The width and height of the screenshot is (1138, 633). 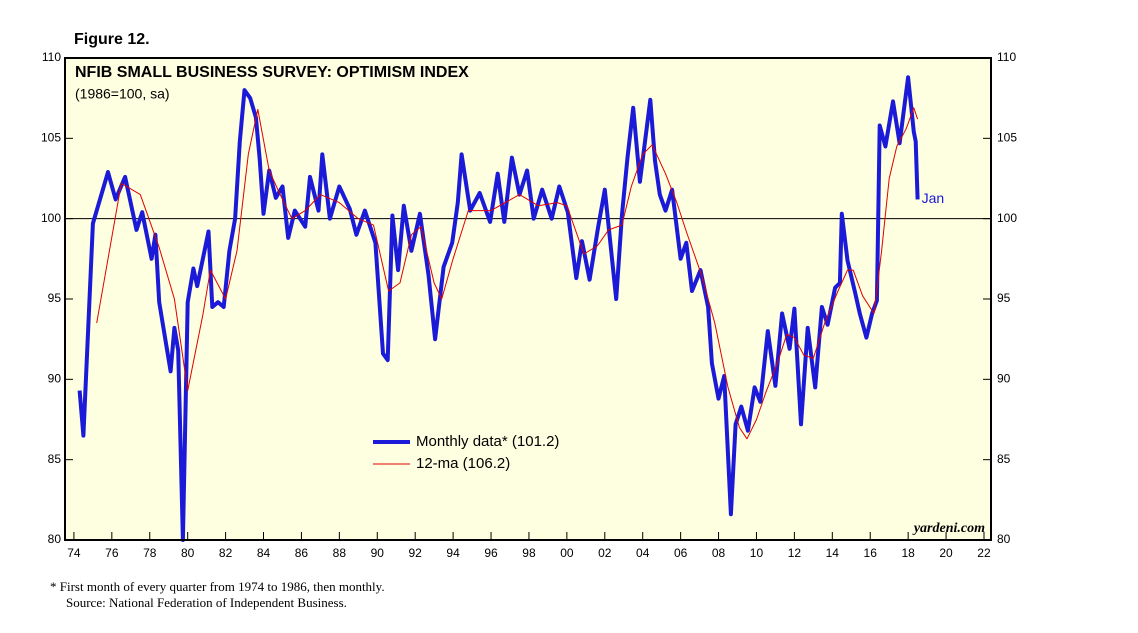 What do you see at coordinates (453, 553) in the screenshot?
I see `x-tick-label: 94` at bounding box center [453, 553].